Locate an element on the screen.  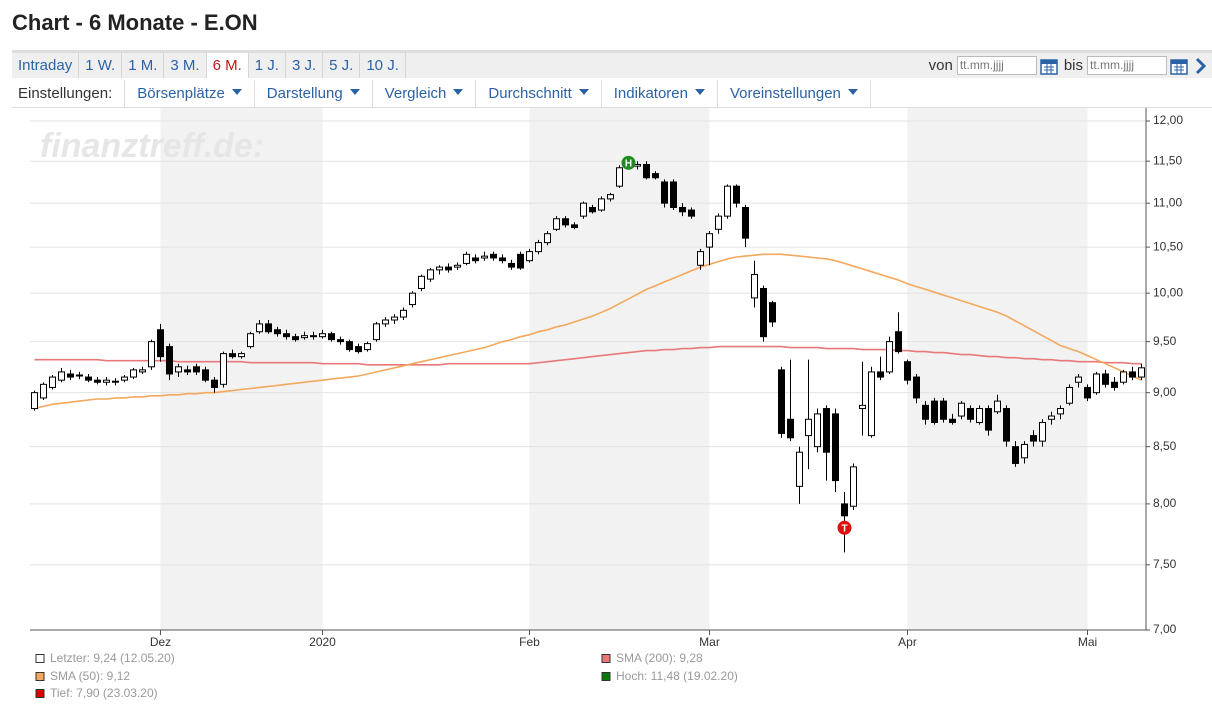
settings-menu: Darstellung is located at coordinates (314, 93).